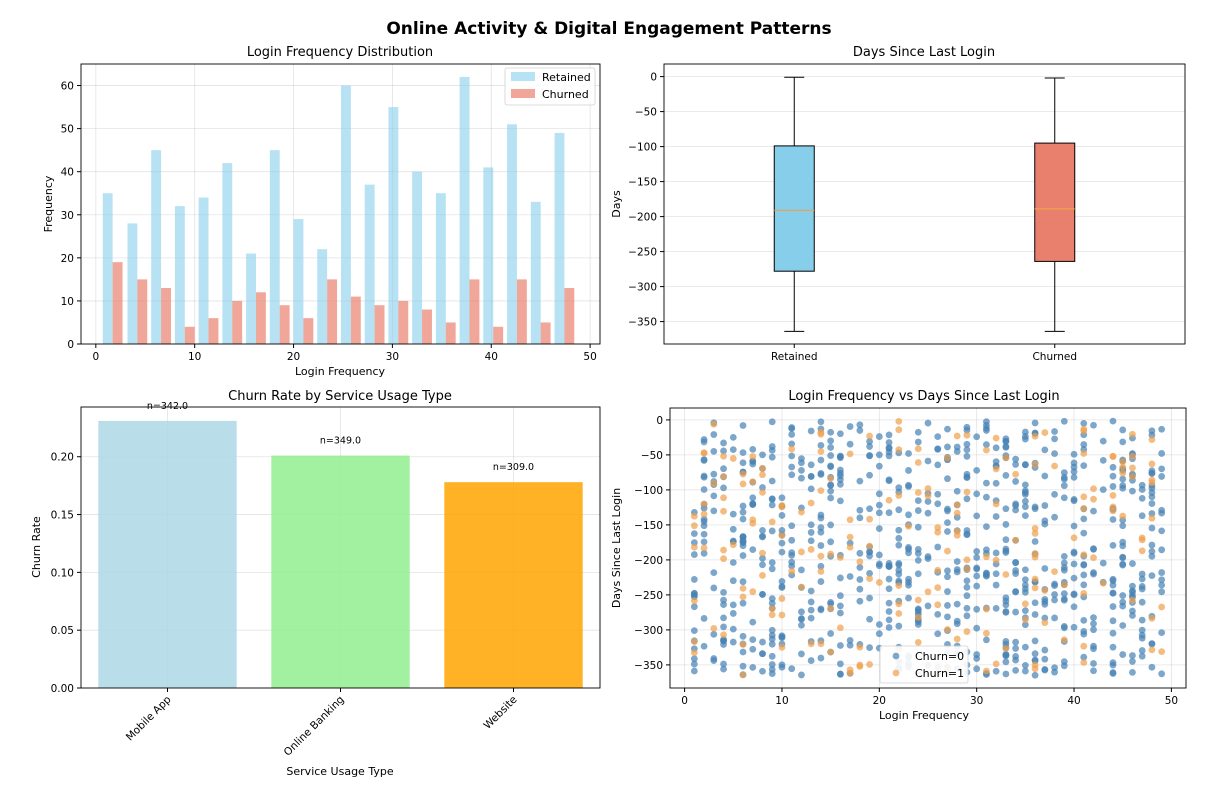 The image size is (1229, 810). What do you see at coordinates (36, 547) in the screenshot?
I see `churn-rate-ylabel: Churn Rate` at bounding box center [36, 547].